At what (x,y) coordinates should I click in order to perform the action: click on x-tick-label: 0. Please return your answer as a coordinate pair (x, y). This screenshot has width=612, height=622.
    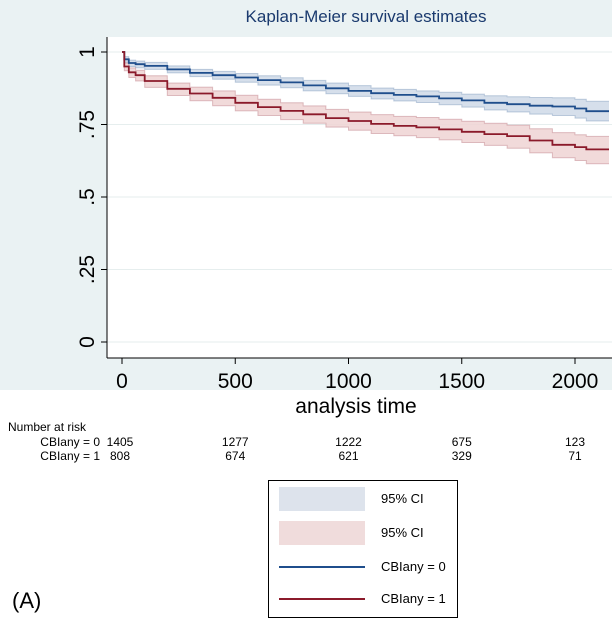
    Looking at the image, I should click on (122, 381).